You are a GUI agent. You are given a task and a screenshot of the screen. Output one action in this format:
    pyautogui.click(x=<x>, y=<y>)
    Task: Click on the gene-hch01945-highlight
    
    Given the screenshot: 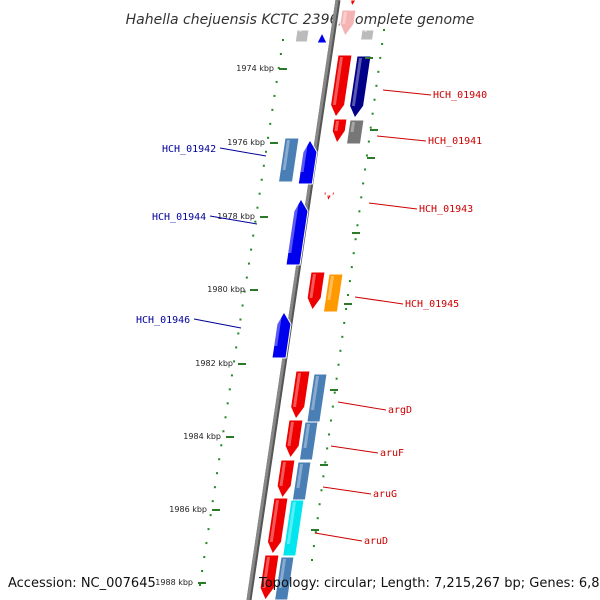 What is the action you would take?
    pyautogui.click(x=312, y=286)
    